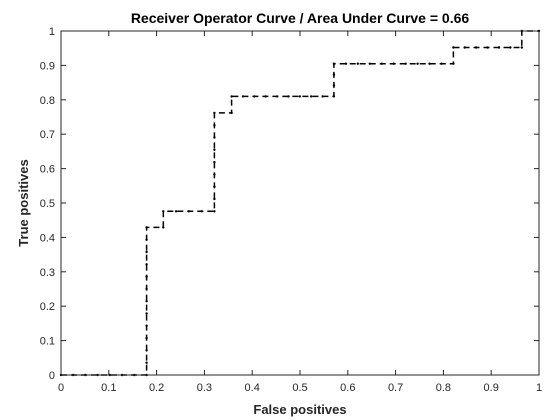 The height and width of the screenshot is (420, 560). I want to click on x-tick-label: 1, so click(539, 388).